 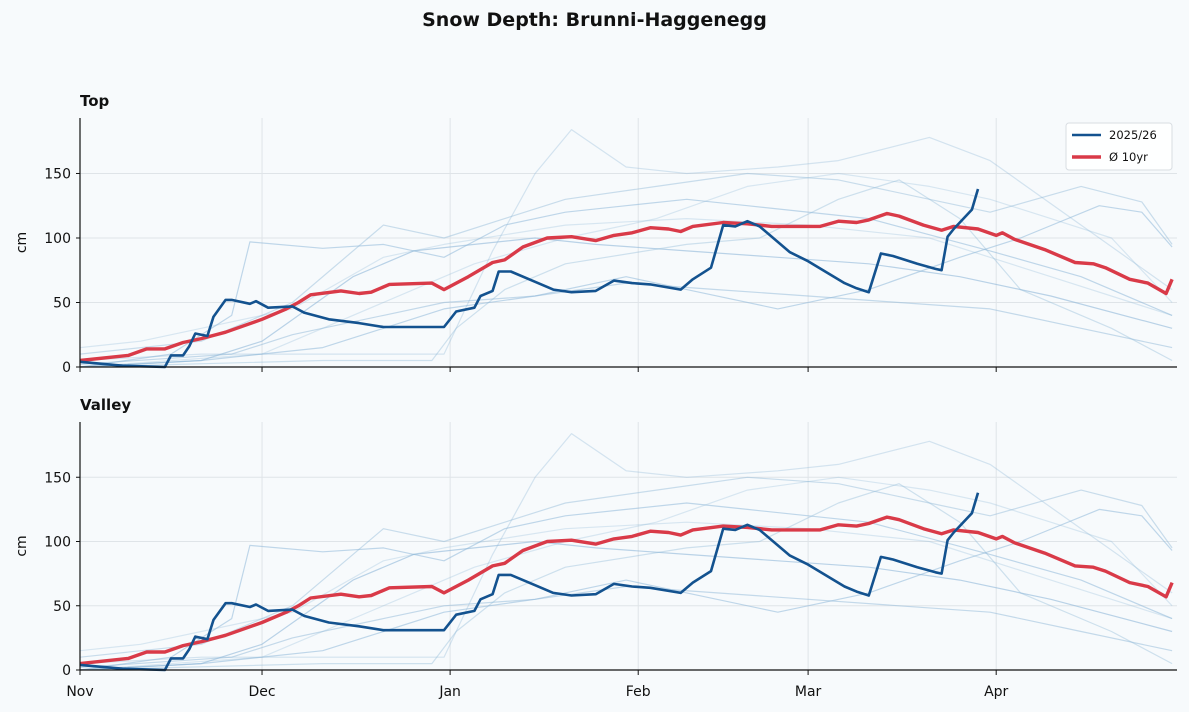 I want to click on chart-title: Snow Depth: Brunni-Haggenegg, so click(x=594, y=20).